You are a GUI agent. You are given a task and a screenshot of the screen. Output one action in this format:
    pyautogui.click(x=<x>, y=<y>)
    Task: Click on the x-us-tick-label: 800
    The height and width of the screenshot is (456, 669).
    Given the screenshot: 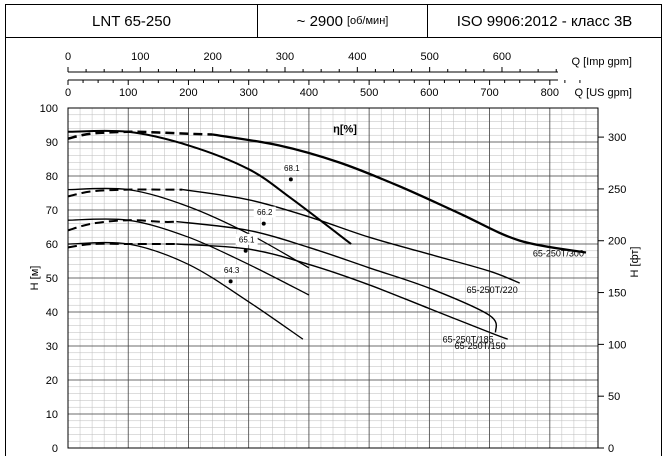 What is the action you would take?
    pyautogui.click(x=550, y=93)
    